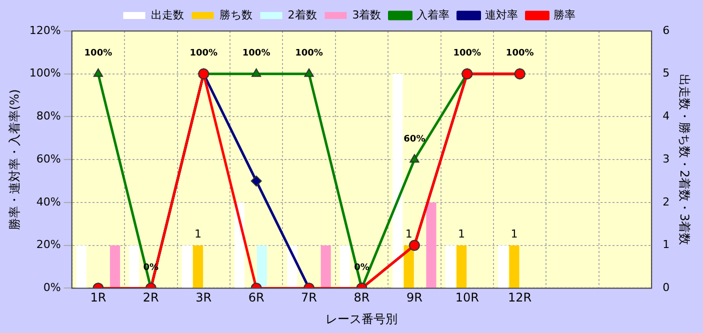 This screenshot has width=703, height=333. What do you see at coordinates (45, 30) in the screenshot?
I see `y-tick-label: 120%` at bounding box center [45, 30].